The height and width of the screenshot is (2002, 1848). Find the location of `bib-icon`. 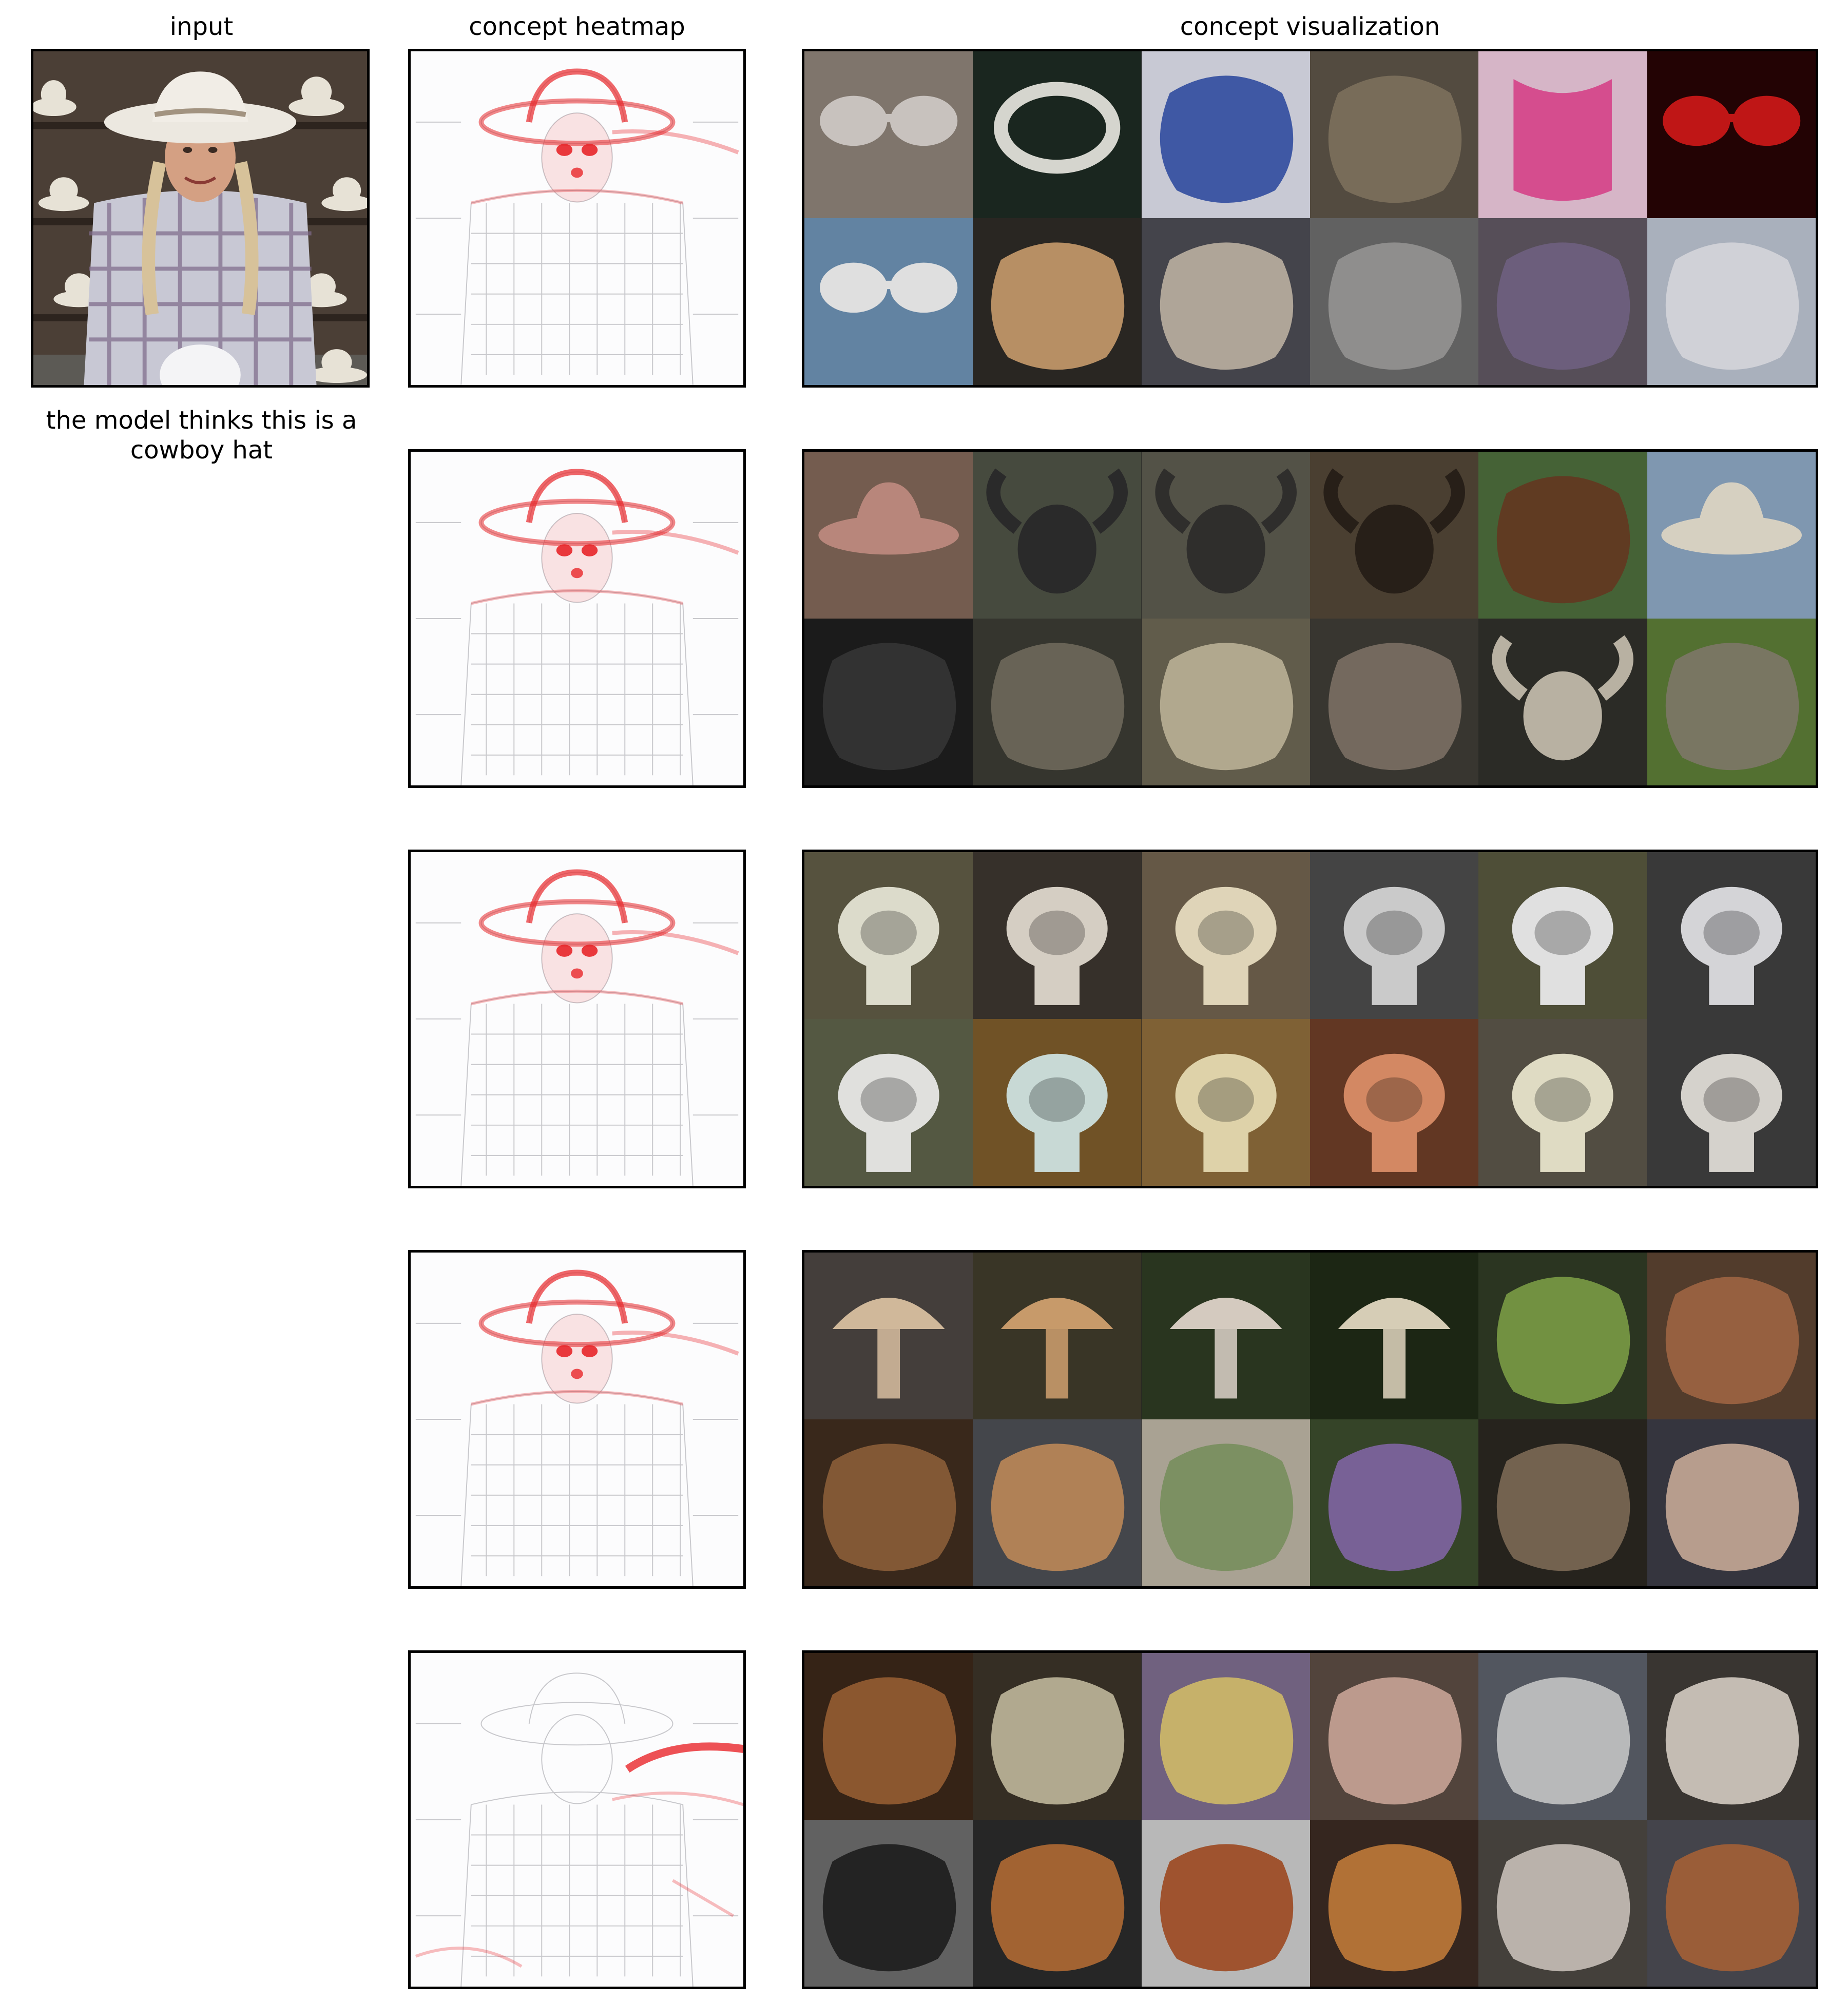

bib-icon is located at coordinates (1562, 134).